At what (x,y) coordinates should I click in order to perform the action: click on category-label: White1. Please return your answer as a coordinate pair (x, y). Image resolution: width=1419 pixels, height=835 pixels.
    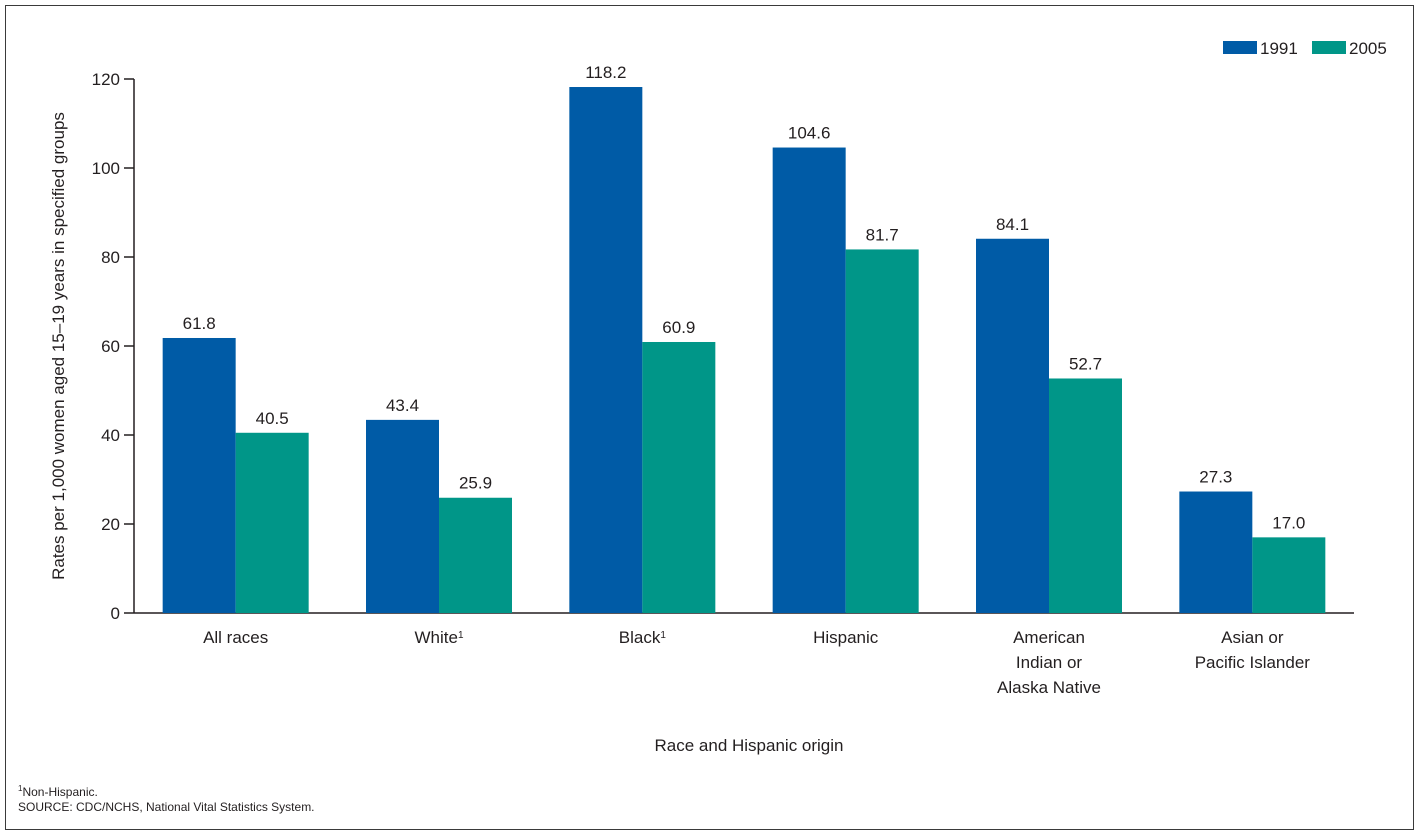
    Looking at the image, I should click on (438, 637).